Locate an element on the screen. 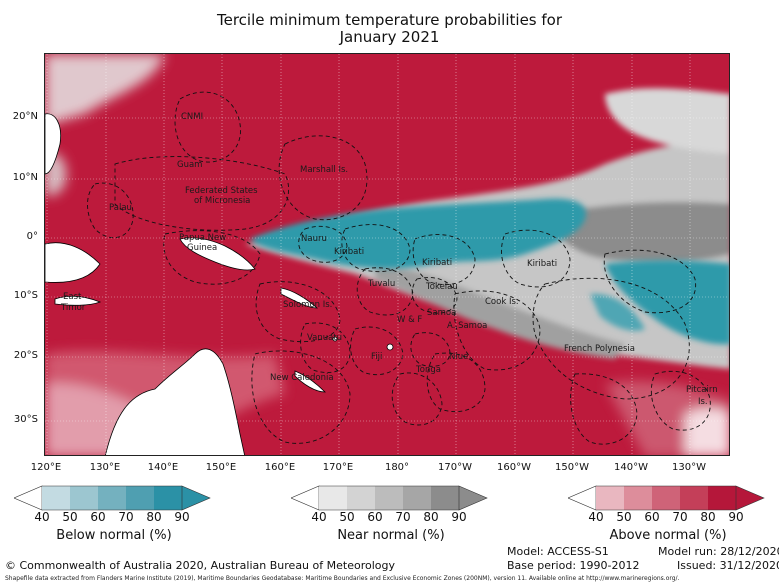  label-nauru: Nauru is located at coordinates (314, 239).